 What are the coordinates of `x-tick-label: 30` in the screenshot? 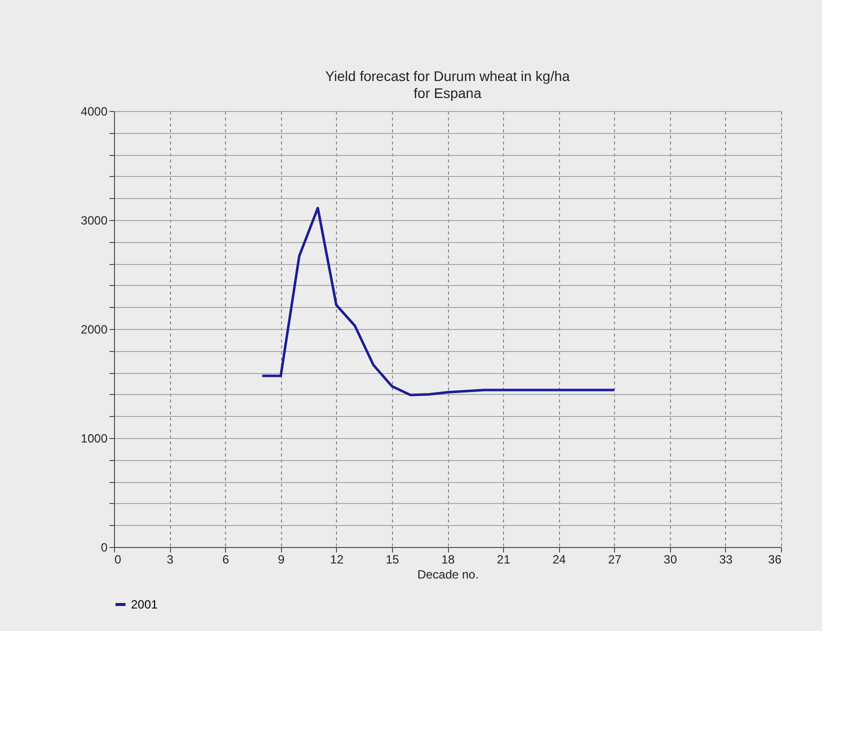 It's located at (671, 559).